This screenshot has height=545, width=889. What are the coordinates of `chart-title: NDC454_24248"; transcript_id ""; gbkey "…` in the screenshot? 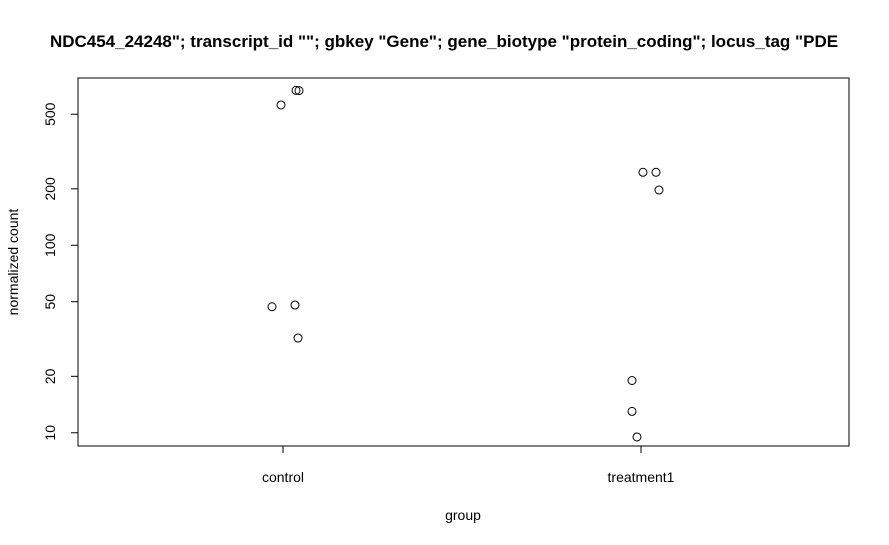 It's located at (444, 41).